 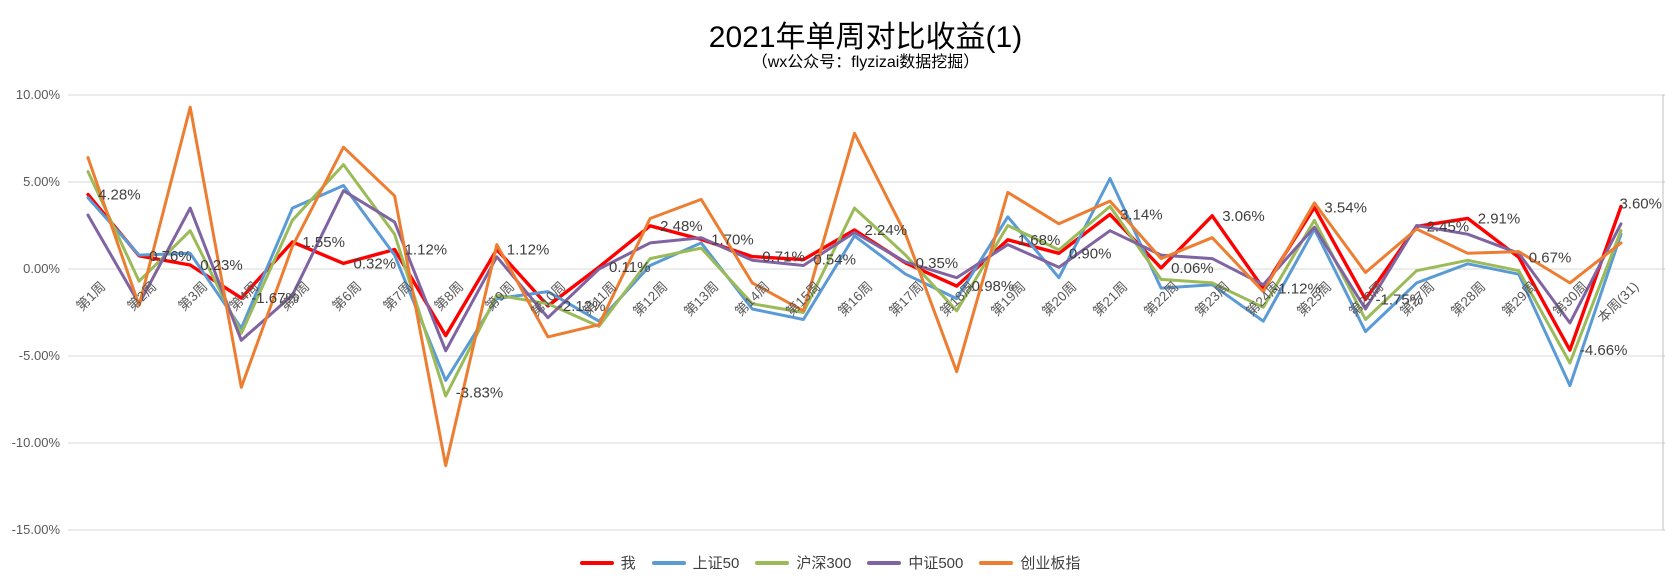 What do you see at coordinates (1604, 350) in the screenshot?
I see `data-label: -4.66%` at bounding box center [1604, 350].